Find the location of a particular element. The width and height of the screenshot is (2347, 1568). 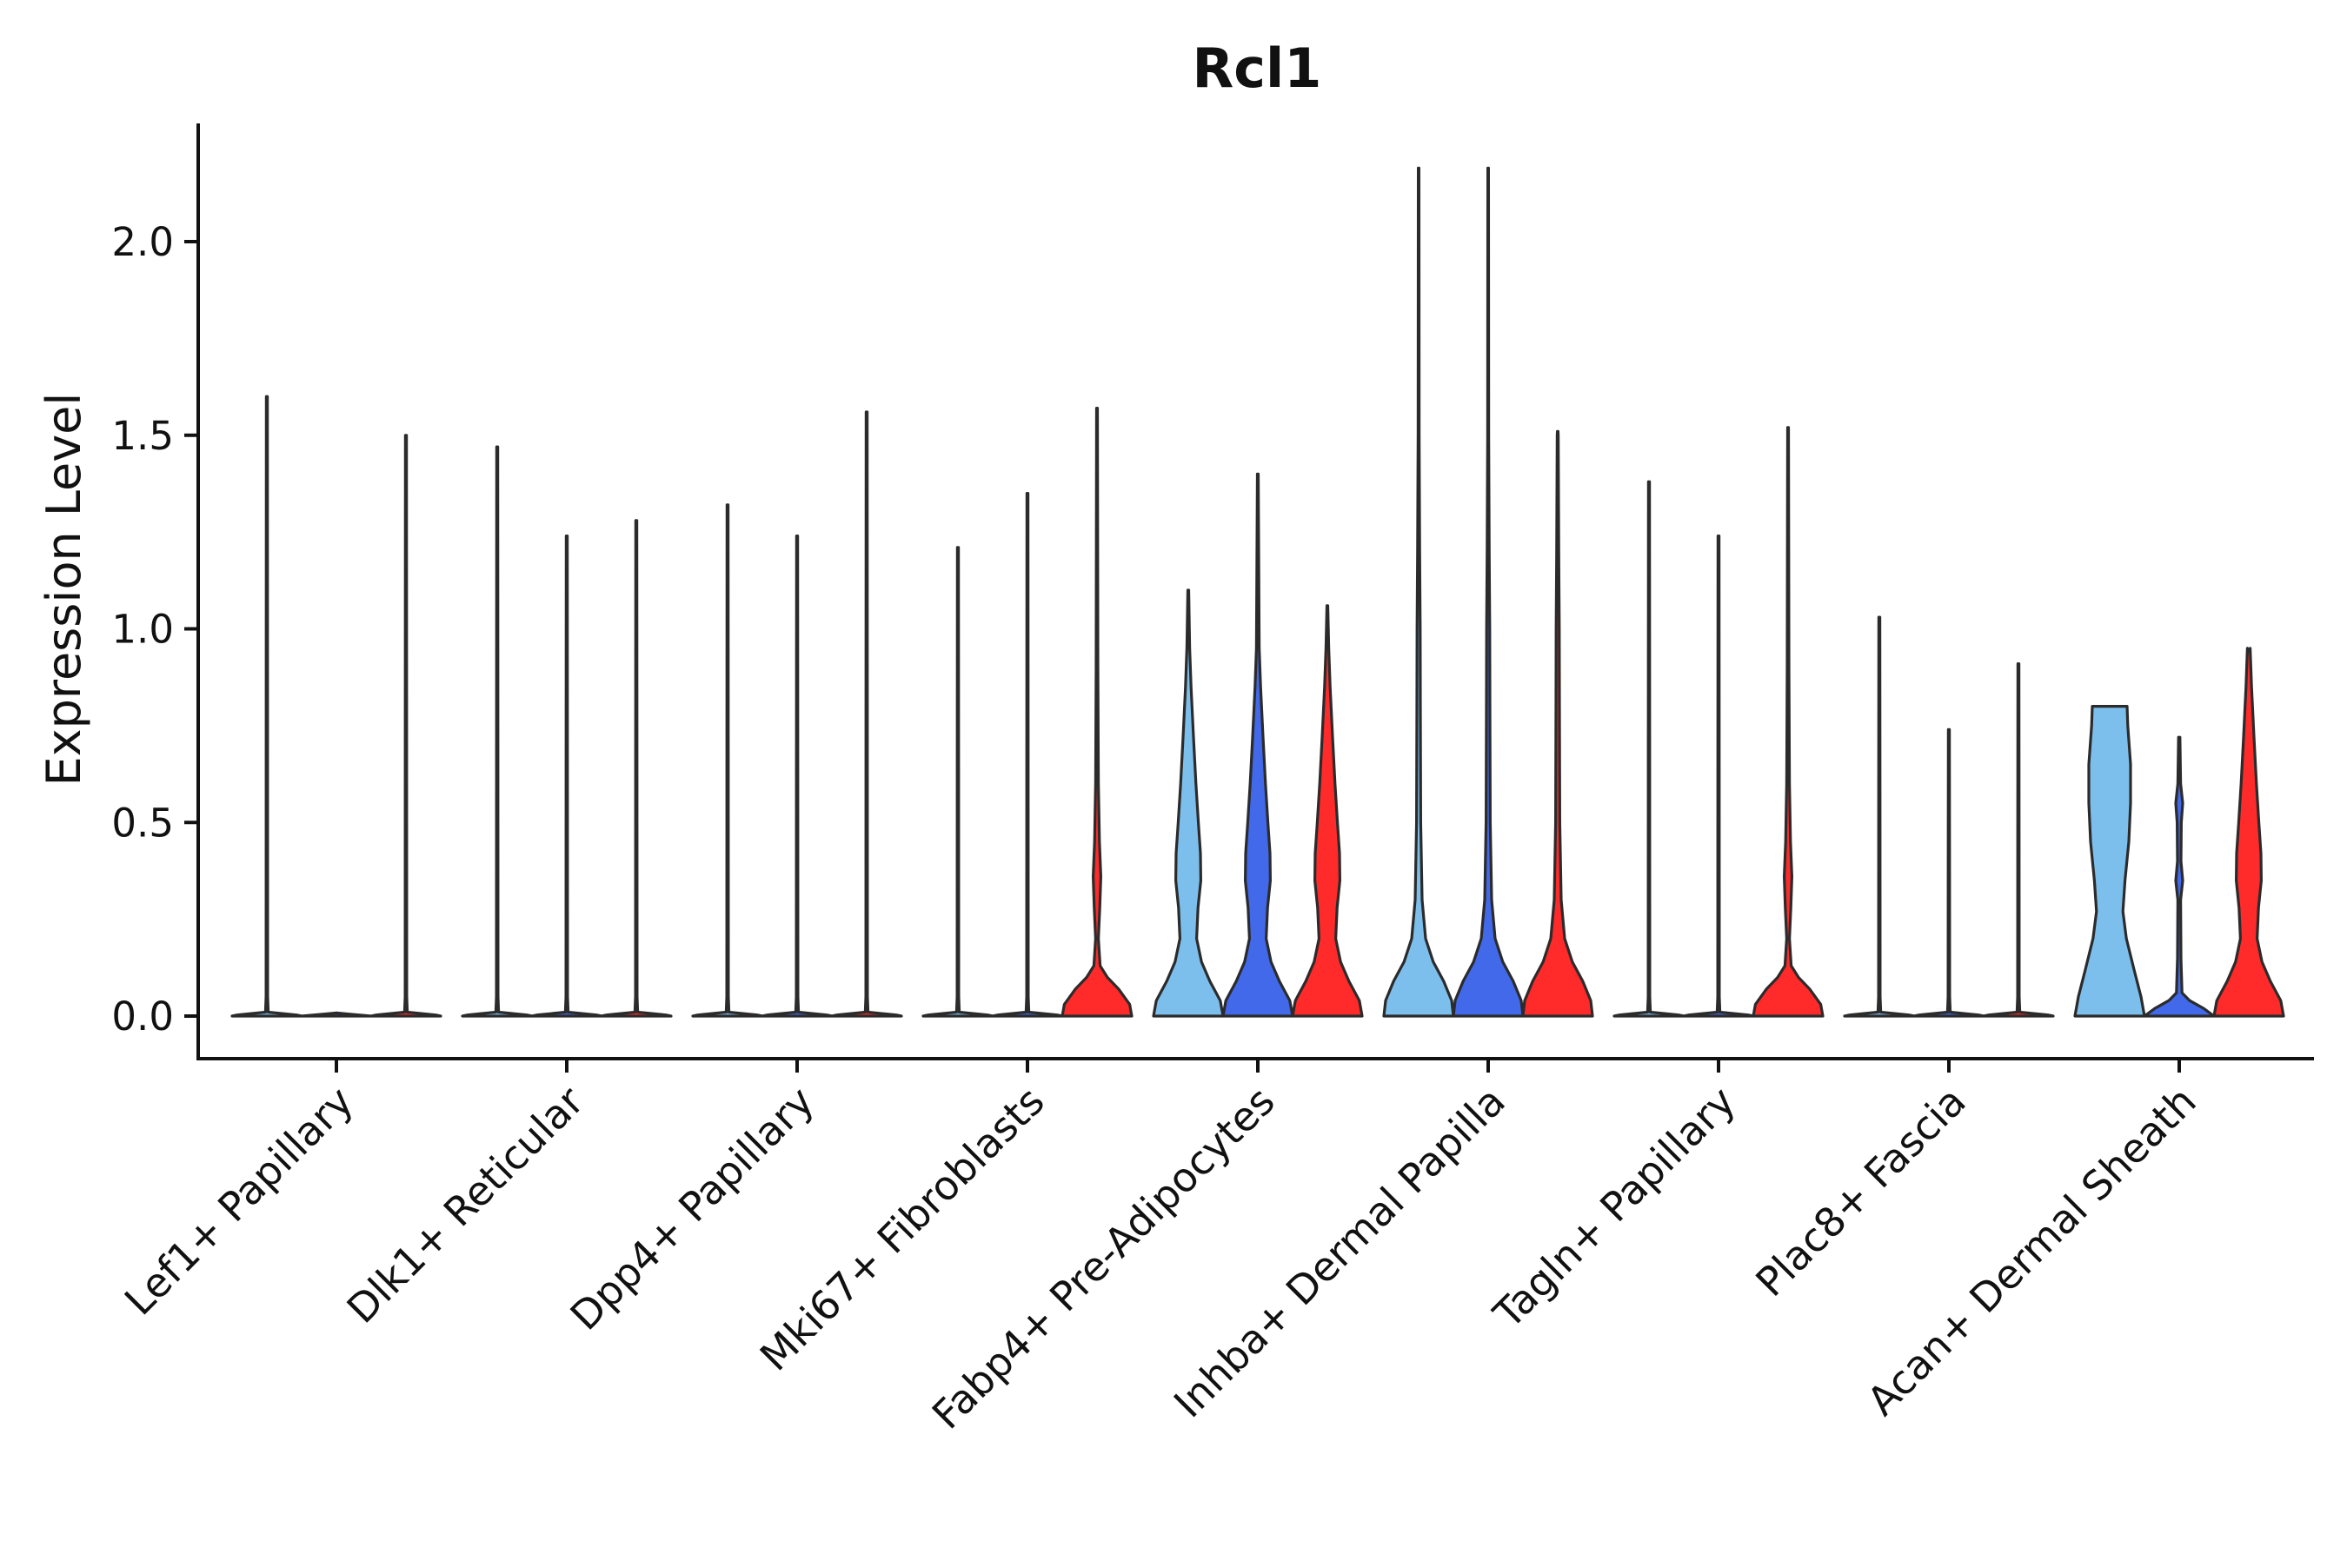

x-category-label: Lef1+ Papillary is located at coordinates (239, 1201).